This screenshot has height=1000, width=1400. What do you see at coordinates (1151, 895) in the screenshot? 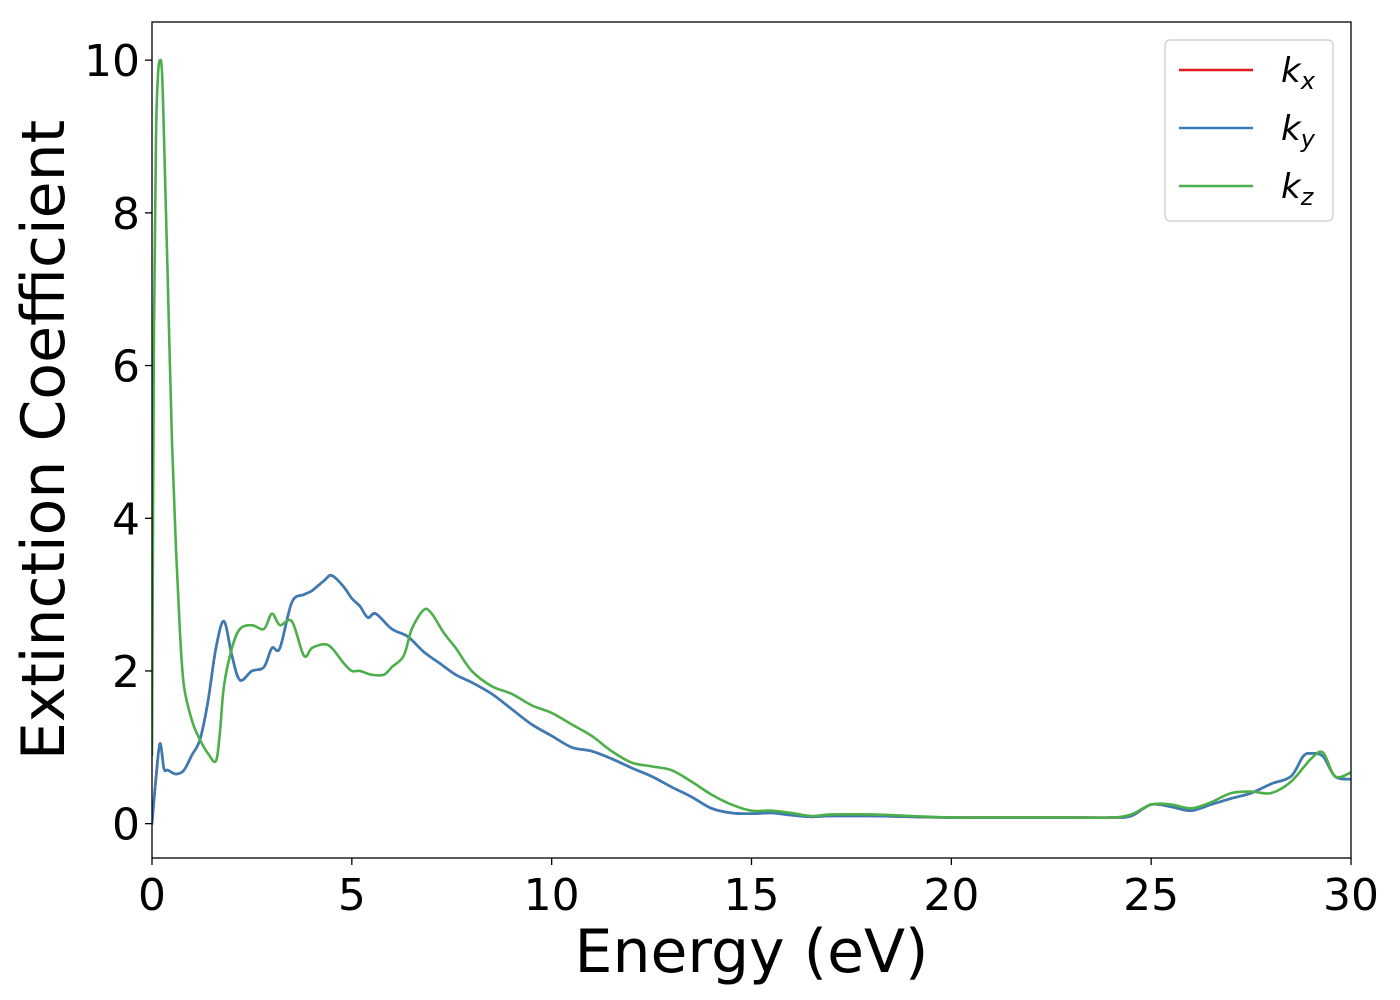
I see `x-tick-label: 25` at bounding box center [1151, 895].